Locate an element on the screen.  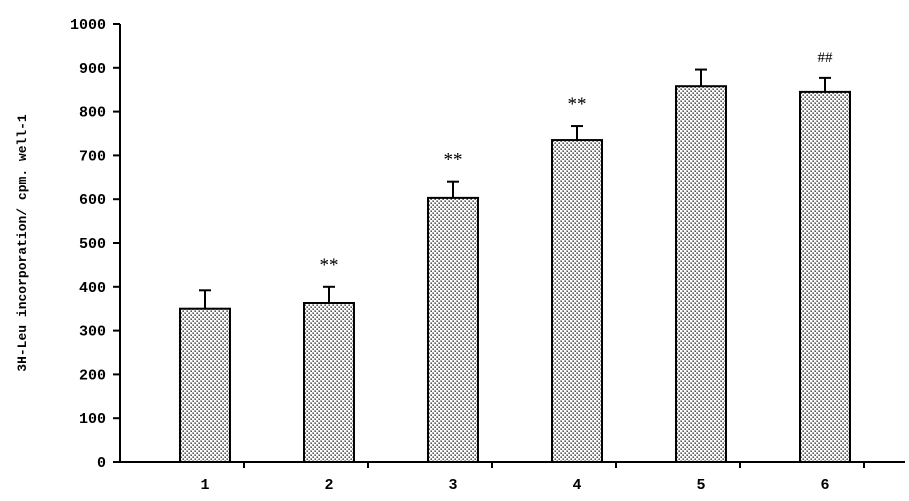
y-tick-label: 0 is located at coordinates (101, 463).